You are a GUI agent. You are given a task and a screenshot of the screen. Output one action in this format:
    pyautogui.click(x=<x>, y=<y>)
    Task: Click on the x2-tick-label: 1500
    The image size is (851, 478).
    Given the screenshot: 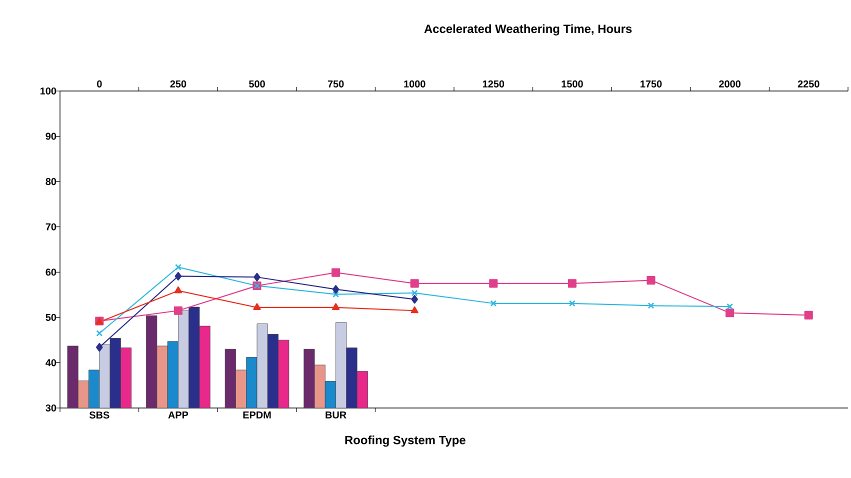 What is the action you would take?
    pyautogui.click(x=572, y=84)
    